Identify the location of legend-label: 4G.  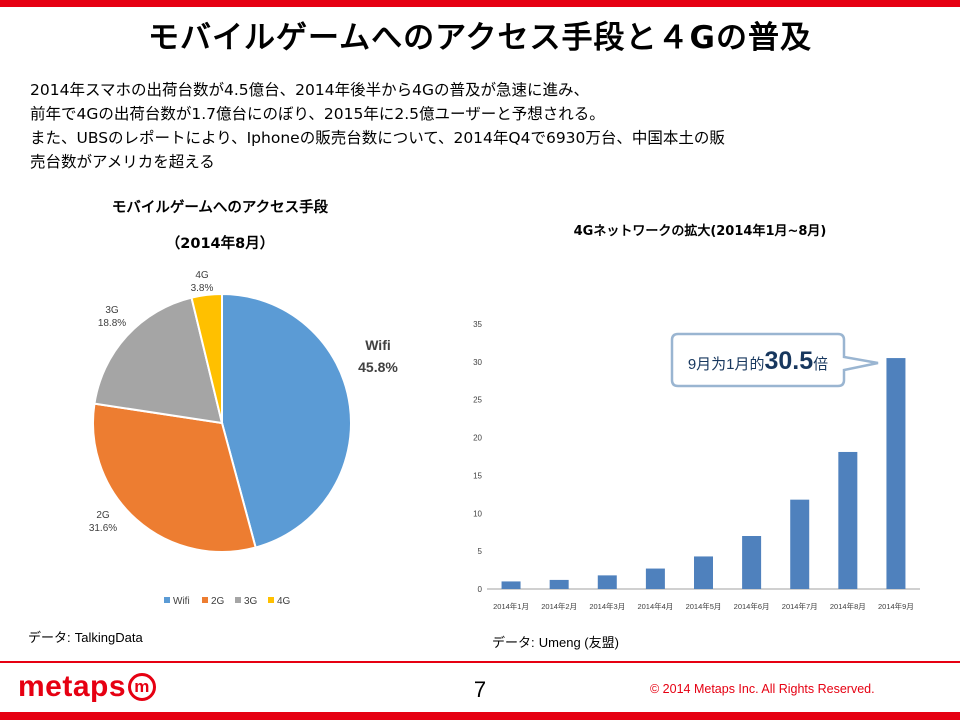
(284, 601).